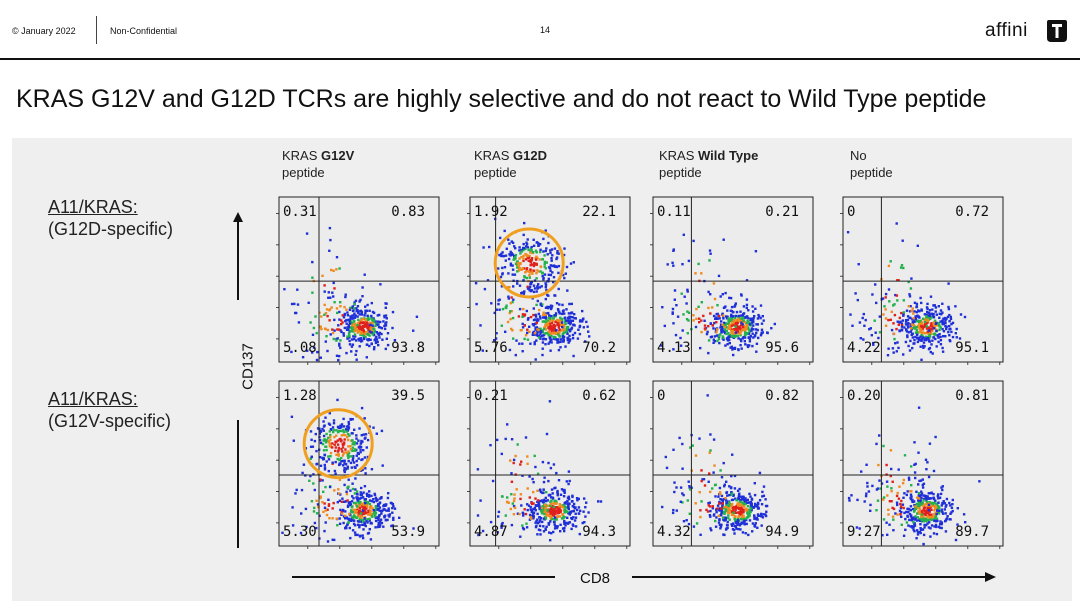 Image resolution: width=1080 pixels, height=606 pixels. I want to click on brand-logo-text: affini, so click(1006, 30).